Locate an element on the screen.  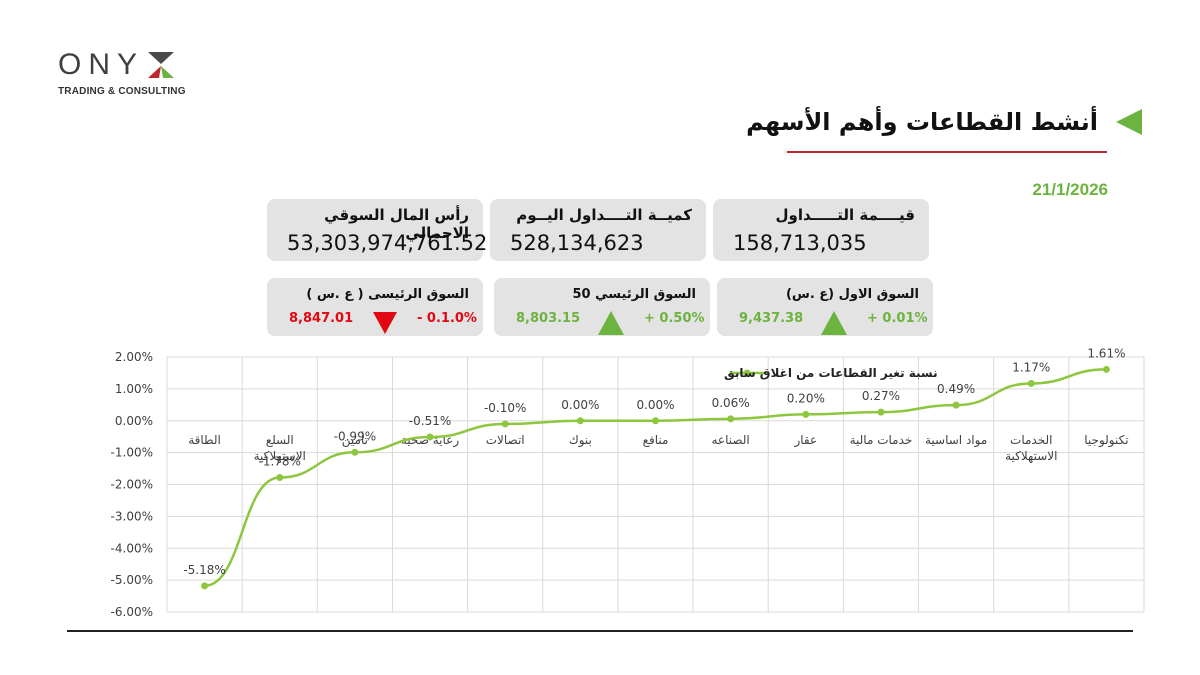
y-tick-label: -5.00% is located at coordinates (132, 580).